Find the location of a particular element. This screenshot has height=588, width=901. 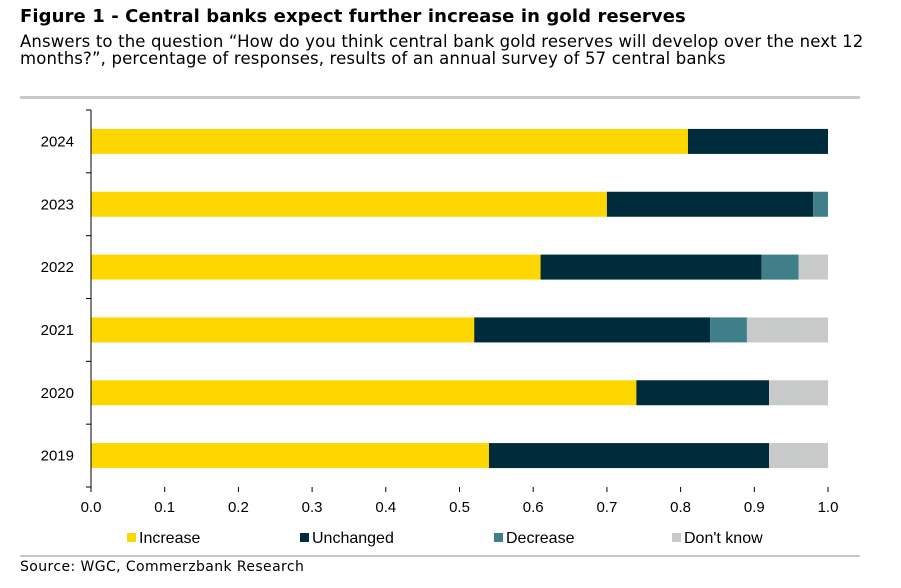

bar-2021-increase is located at coordinates (283, 330).